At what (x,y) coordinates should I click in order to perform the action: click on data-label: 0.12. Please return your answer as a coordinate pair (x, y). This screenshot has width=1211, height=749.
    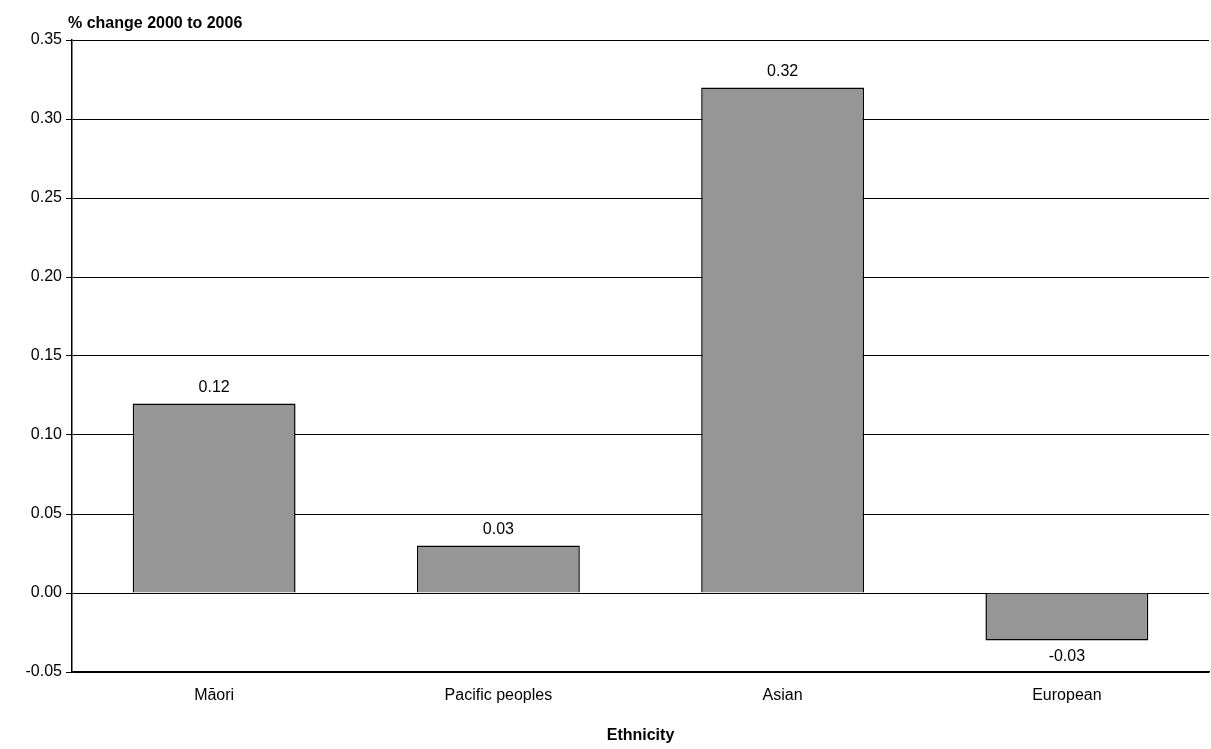
    Looking at the image, I should click on (214, 386).